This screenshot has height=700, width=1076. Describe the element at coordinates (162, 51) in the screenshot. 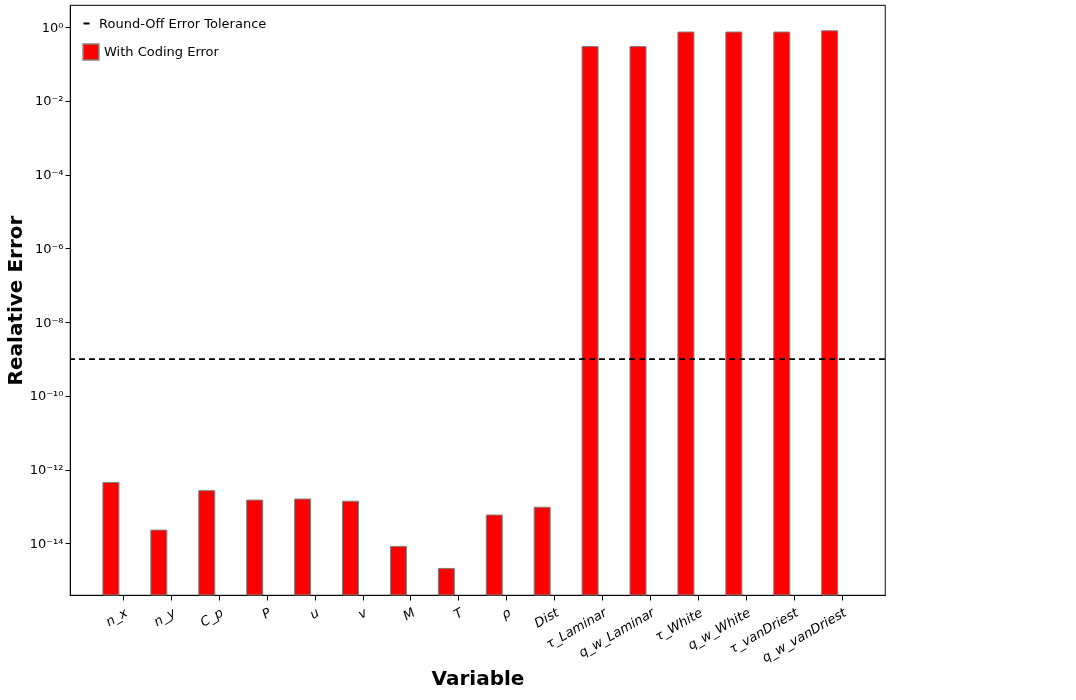

I see `legend-label: With Coding Error` at that location.